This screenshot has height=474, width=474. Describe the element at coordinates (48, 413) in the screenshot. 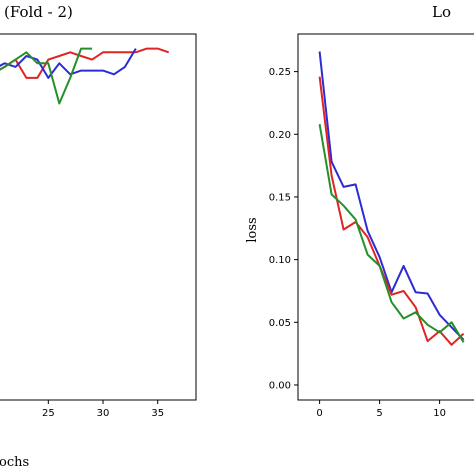

I see `left-x-tick-label: 25` at that location.